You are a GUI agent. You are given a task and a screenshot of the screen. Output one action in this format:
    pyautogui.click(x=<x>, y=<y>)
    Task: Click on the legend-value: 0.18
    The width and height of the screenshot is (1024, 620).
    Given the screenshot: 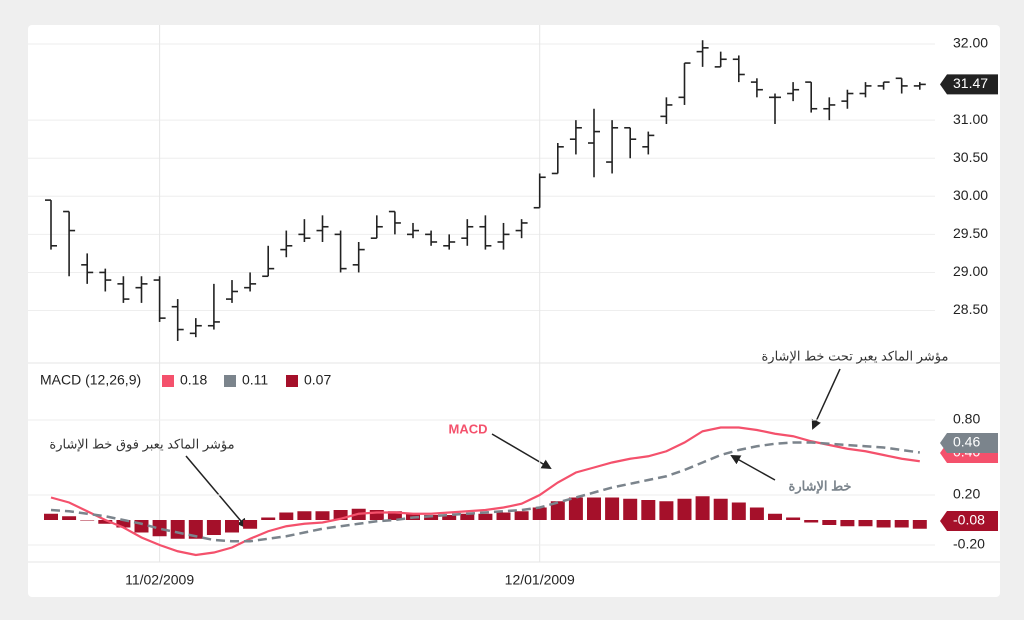 What is the action you would take?
    pyautogui.click(x=193, y=380)
    